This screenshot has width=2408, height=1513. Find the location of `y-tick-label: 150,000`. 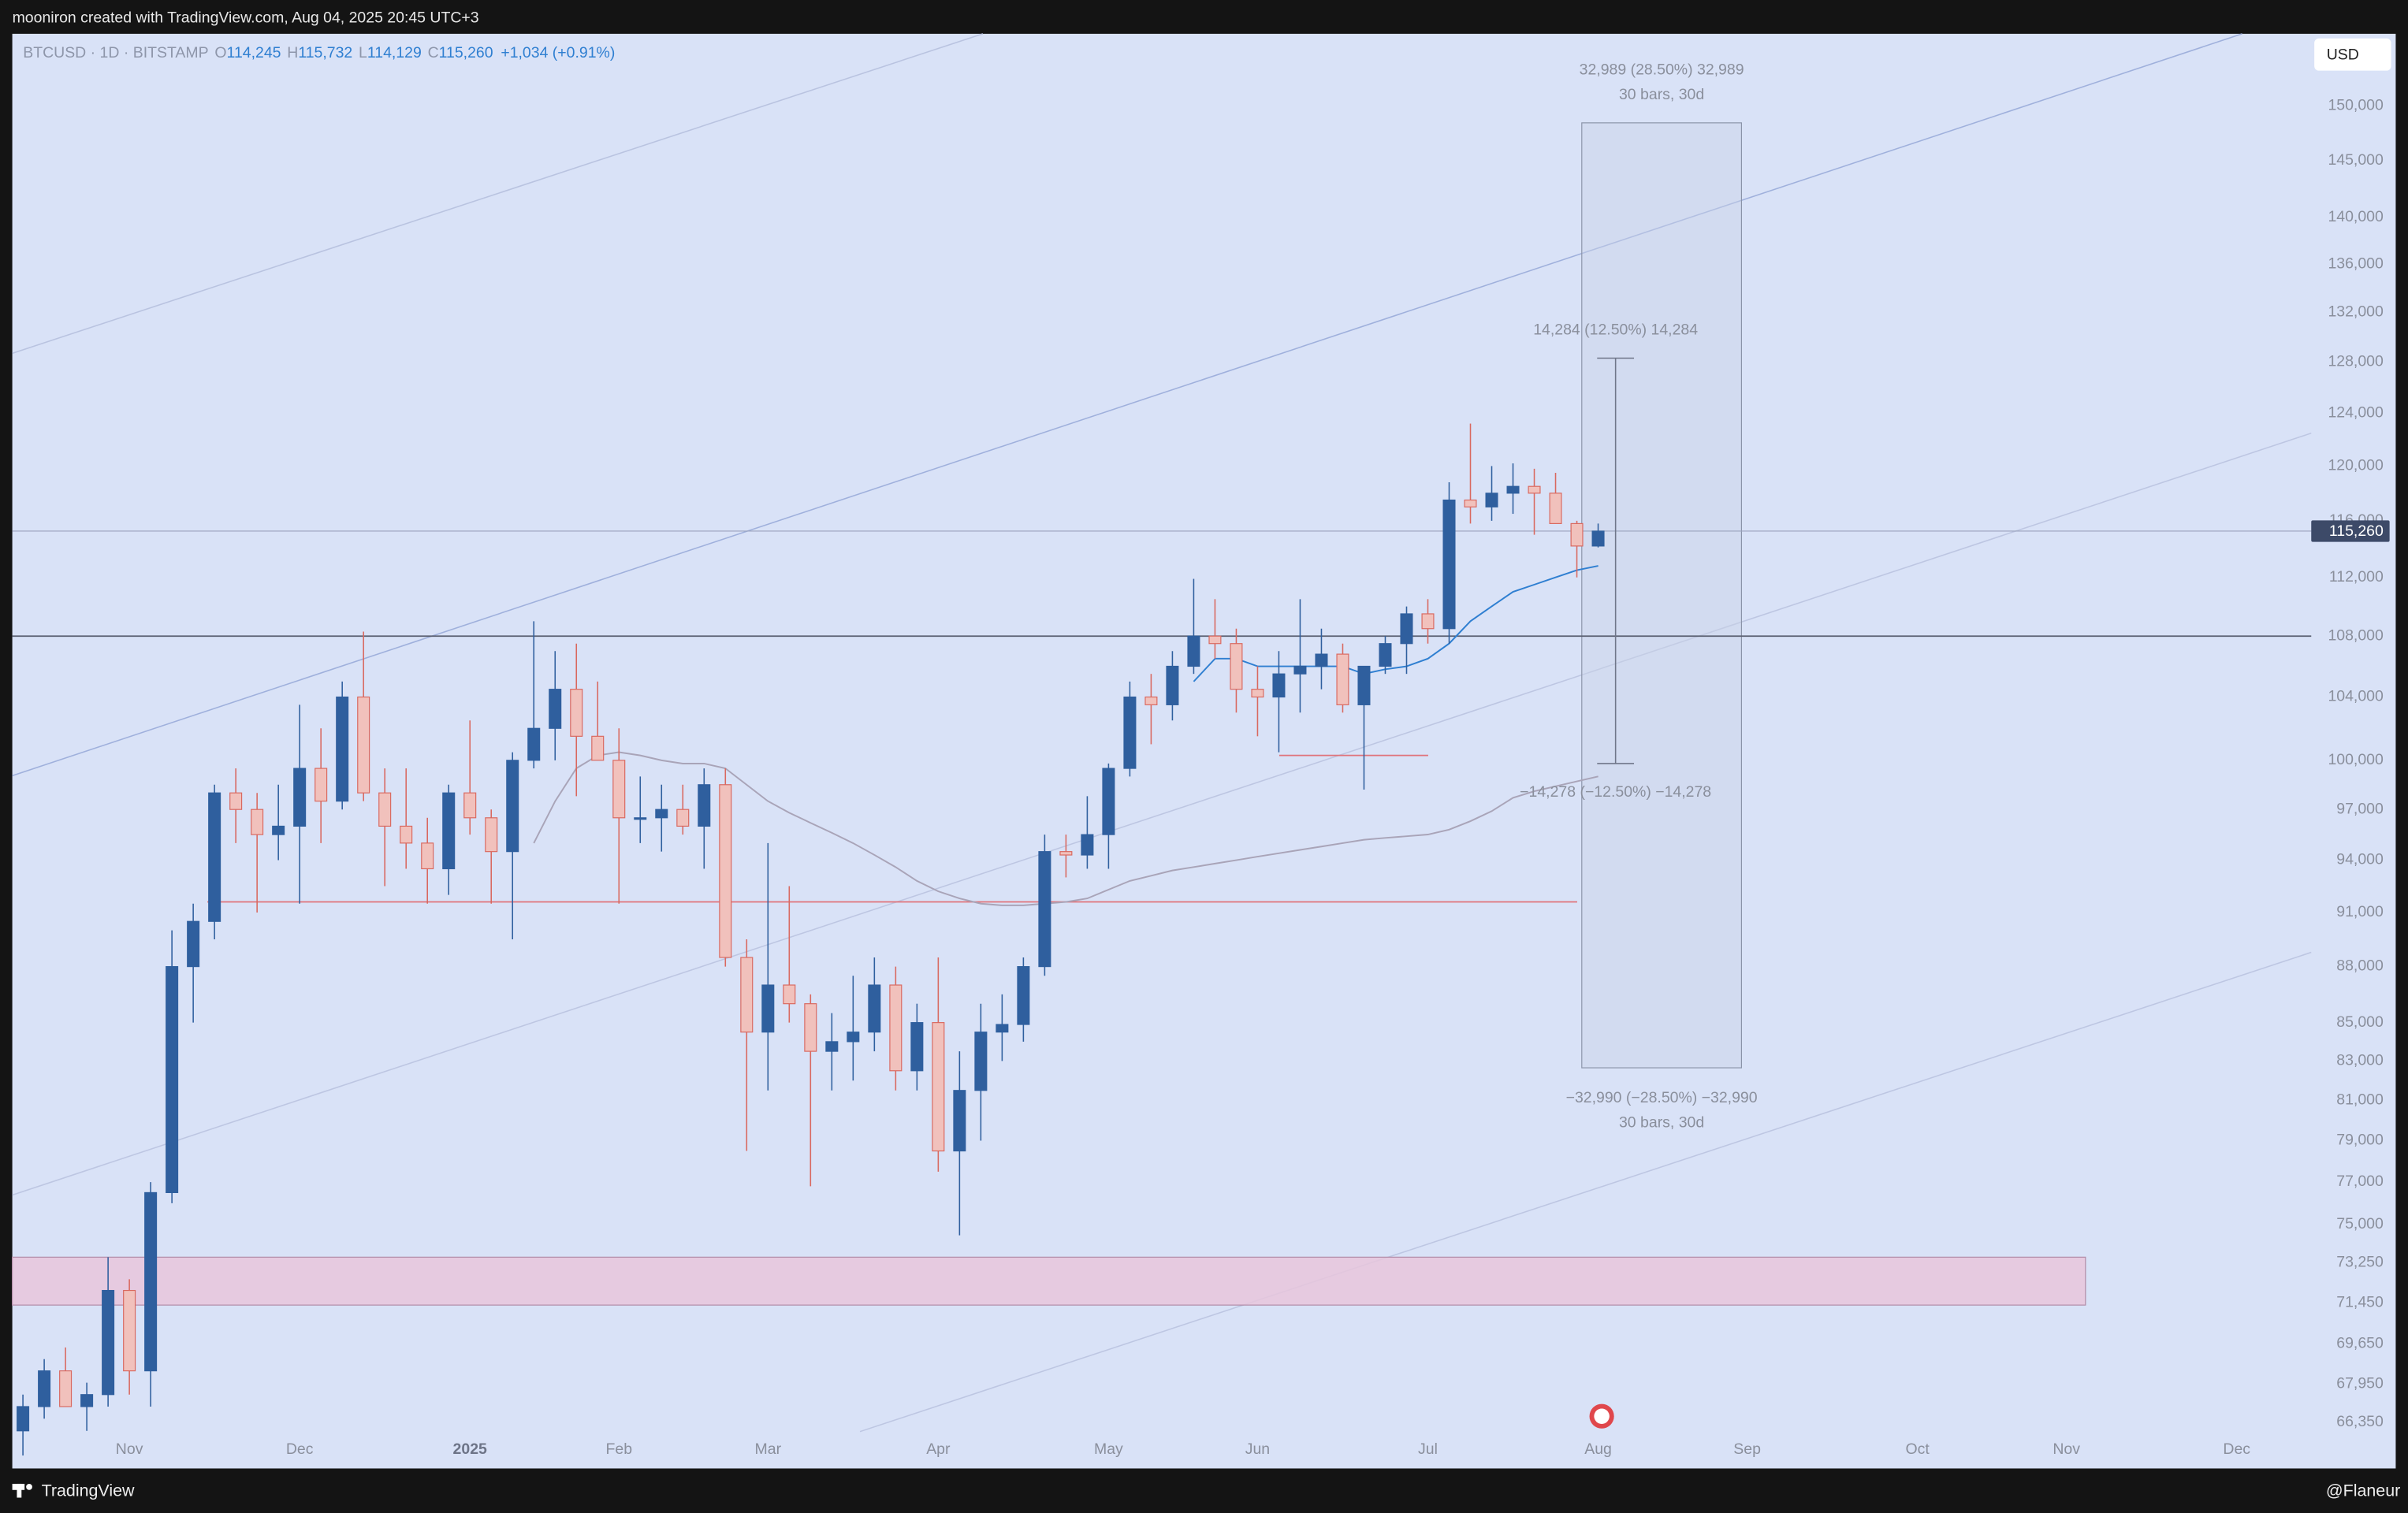

y-tick-label: 150,000 is located at coordinates (2356, 105).